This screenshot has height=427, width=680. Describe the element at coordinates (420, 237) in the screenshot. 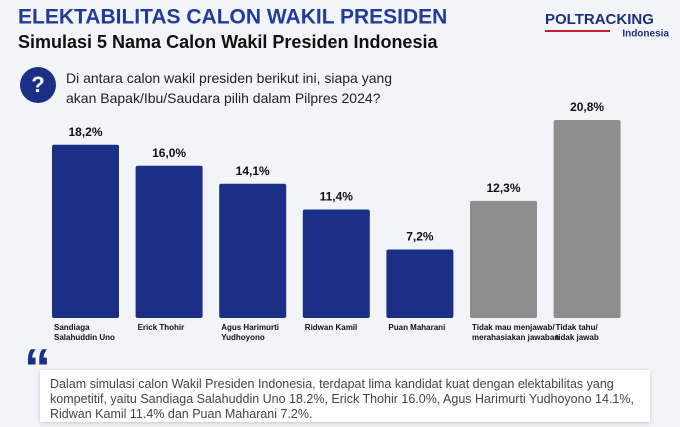

I see `value-label: 7,2%` at that location.